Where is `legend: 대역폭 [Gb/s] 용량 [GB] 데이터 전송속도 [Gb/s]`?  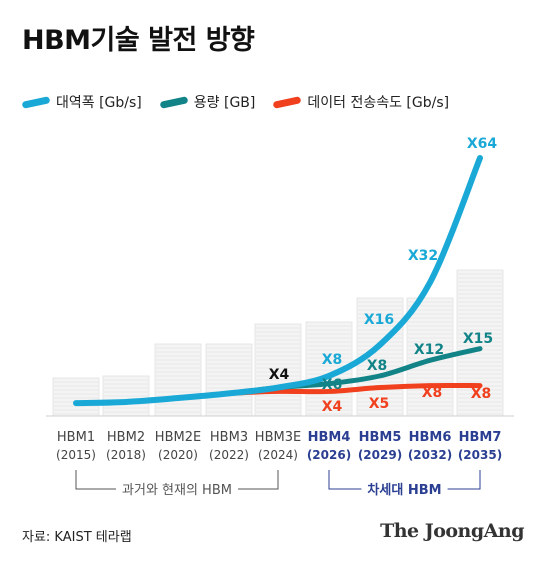
legend: 대역폭 [Gb/s] 용량 [GB] 데이터 전송속도 [Gb/s] is located at coordinates (244, 102).